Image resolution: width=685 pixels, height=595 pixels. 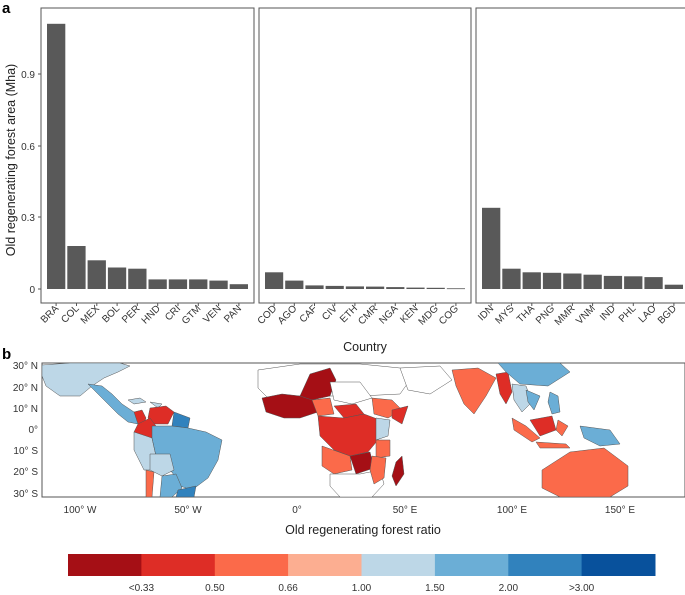 What do you see at coordinates (297, 510) in the screenshot?
I see `lon-tick-0: 0°` at bounding box center [297, 510].